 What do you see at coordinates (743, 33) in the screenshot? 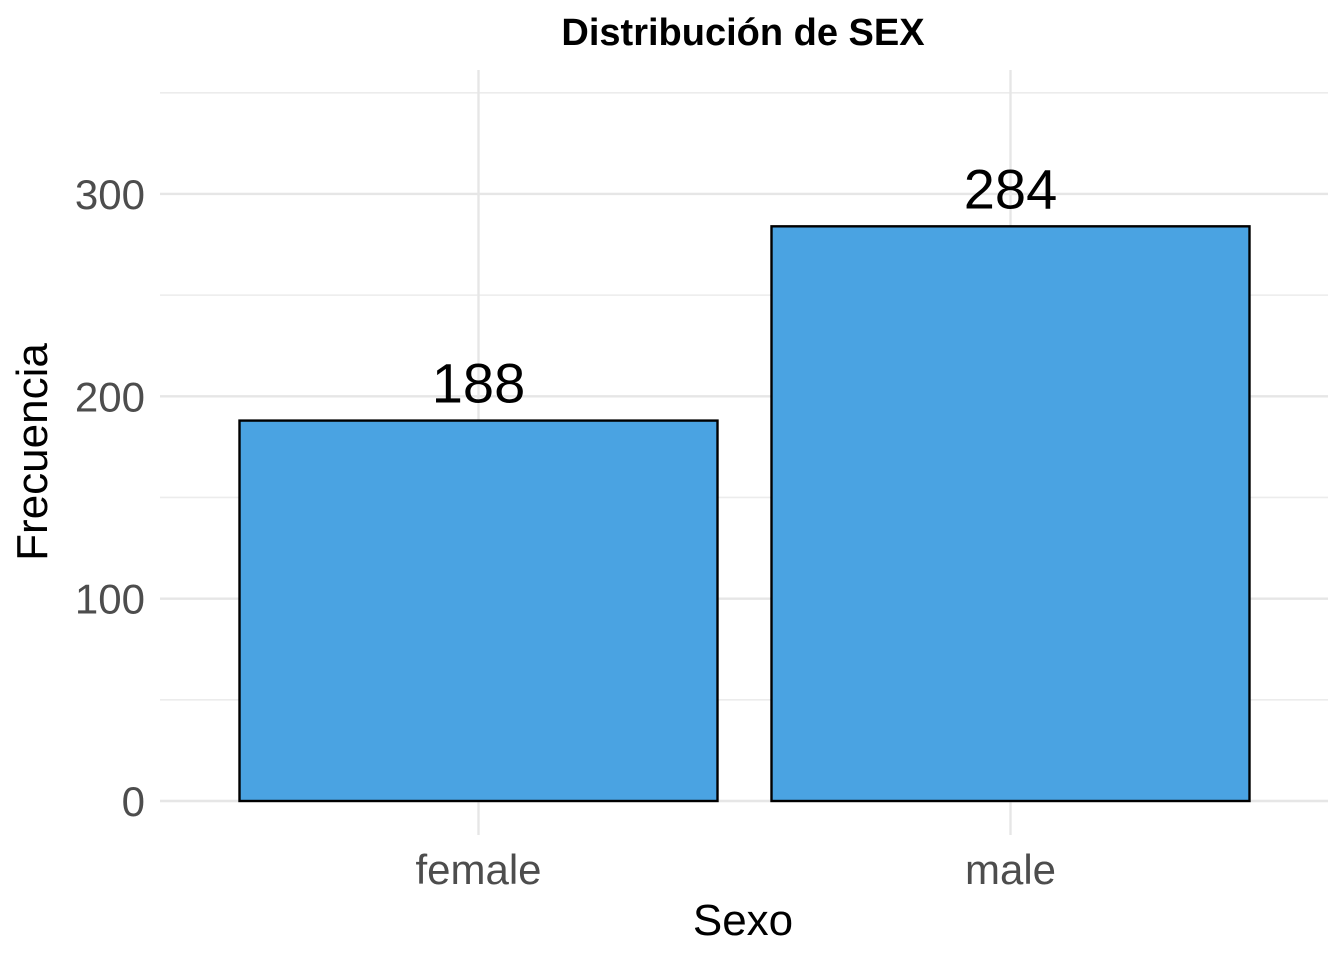
I see `chart-title: Distribución de SEX` at bounding box center [743, 33].